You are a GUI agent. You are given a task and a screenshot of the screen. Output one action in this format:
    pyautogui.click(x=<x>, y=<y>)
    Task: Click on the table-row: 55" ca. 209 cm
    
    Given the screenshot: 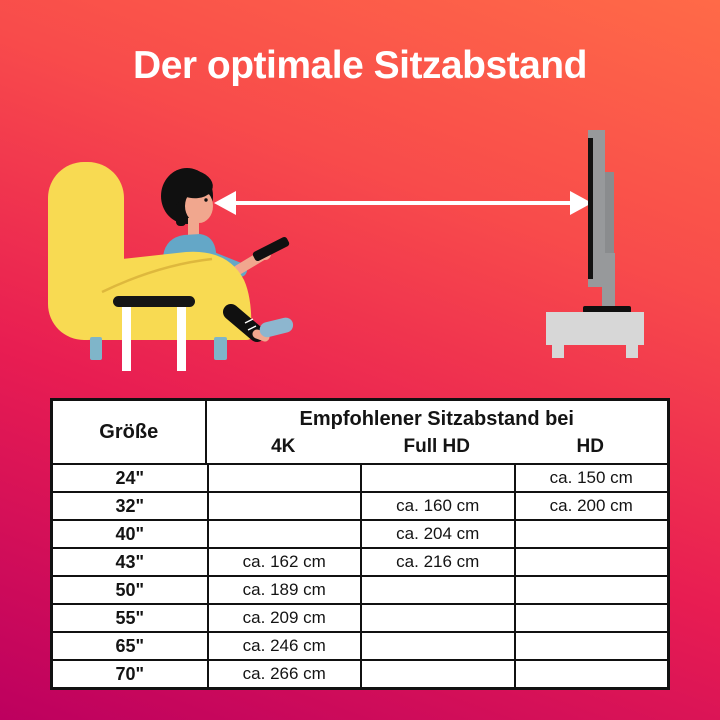 What is the action you would take?
    pyautogui.click(x=360, y=617)
    